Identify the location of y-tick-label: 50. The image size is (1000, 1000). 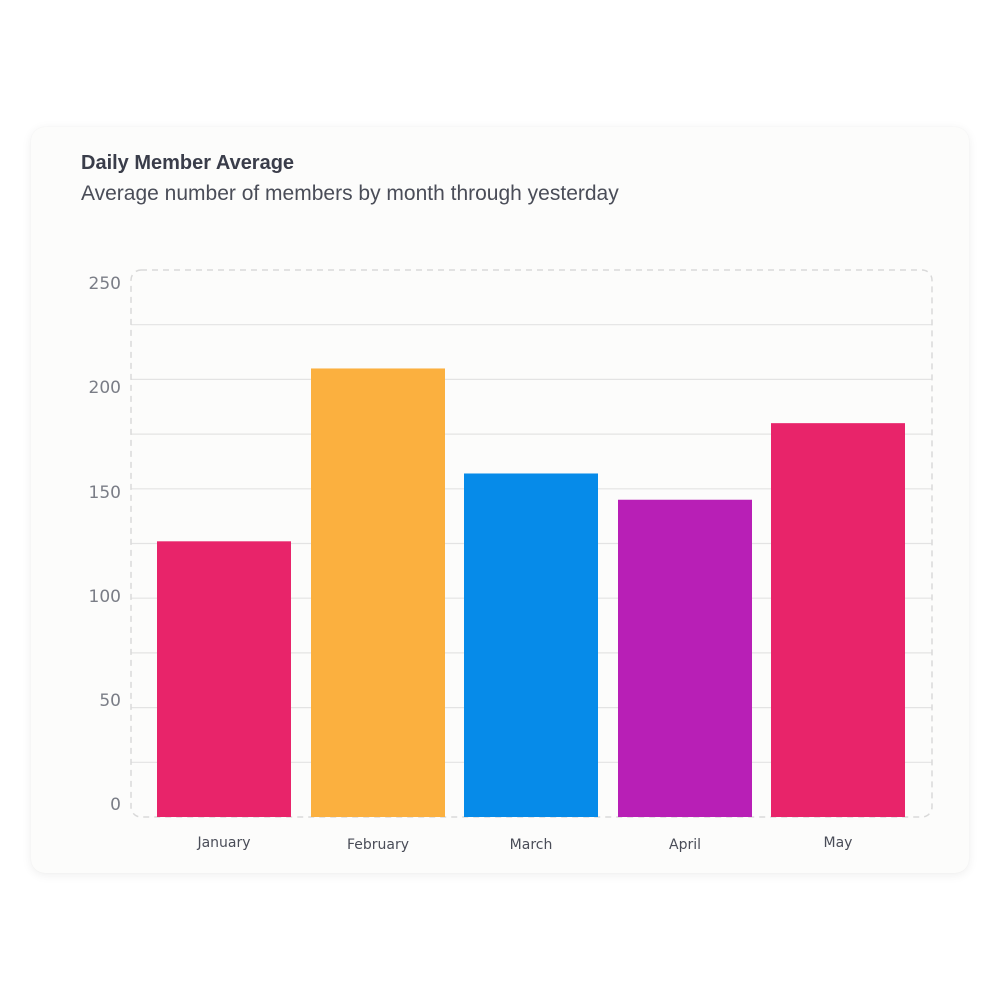
(110, 701).